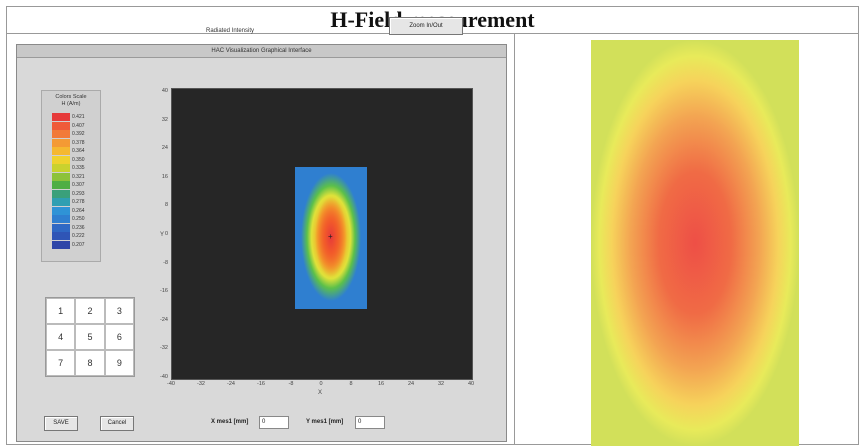 The width and height of the screenshot is (863, 446). Describe the element at coordinates (164, 348) in the screenshot. I see `y-tick-label: -32` at that location.